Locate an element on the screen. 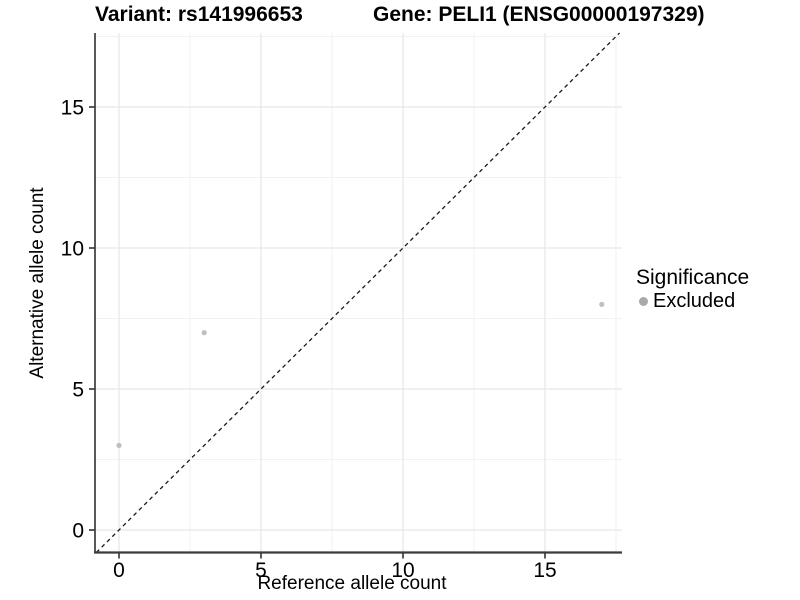  y-tick-label: 5 is located at coordinates (78, 390).